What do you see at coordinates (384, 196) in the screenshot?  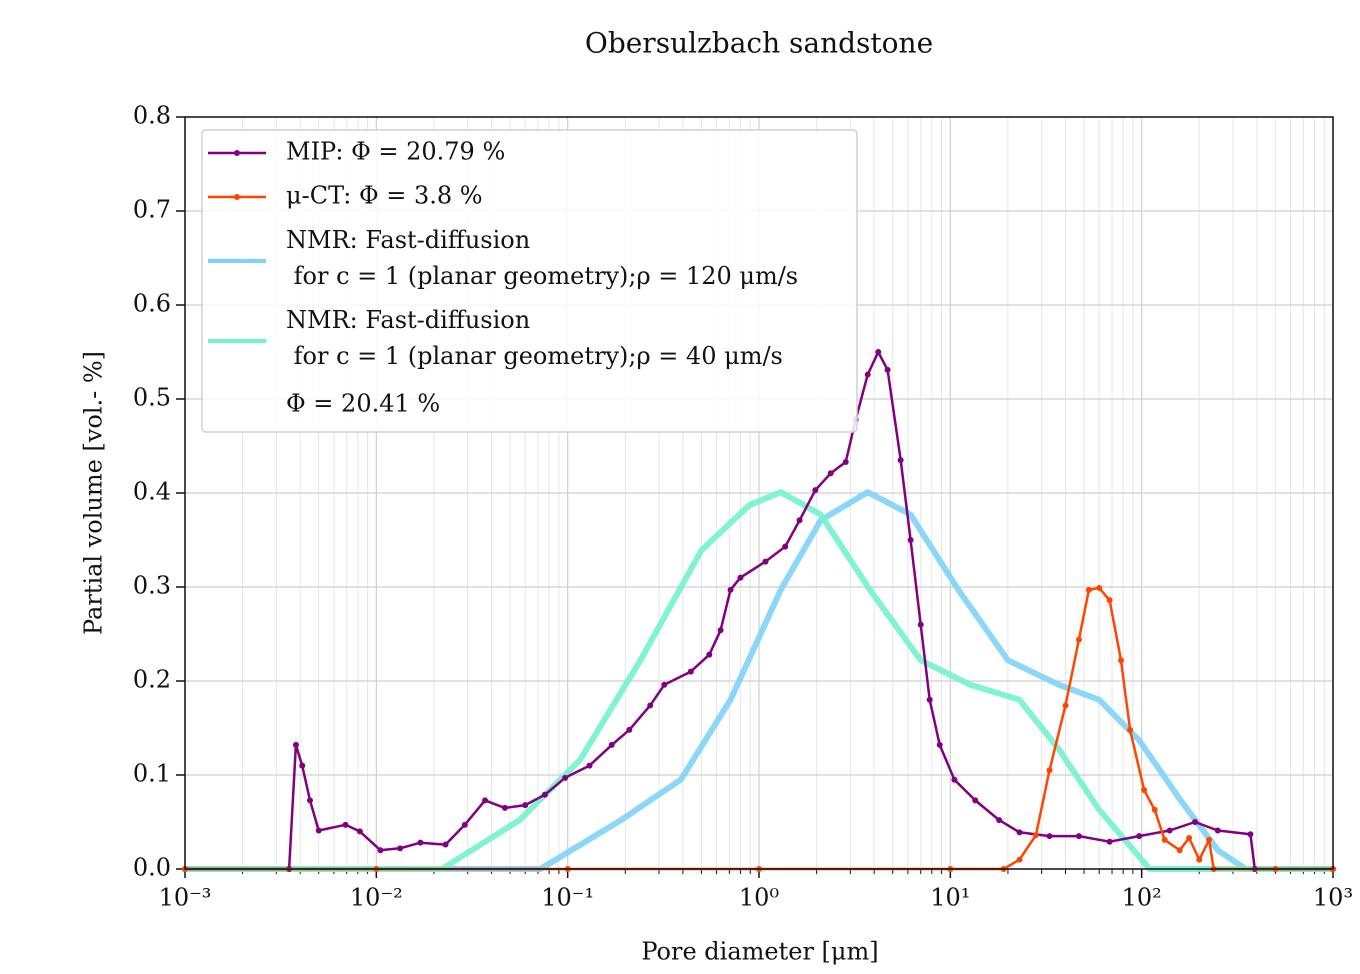 I see `legend-label: μ-CT: Φ = 3.8 %` at bounding box center [384, 196].